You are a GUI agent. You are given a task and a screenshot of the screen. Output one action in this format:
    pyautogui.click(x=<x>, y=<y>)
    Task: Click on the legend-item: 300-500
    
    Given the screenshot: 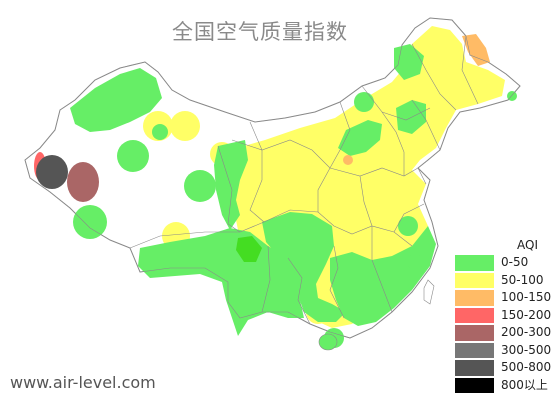 What is the action you would take?
    pyautogui.click(x=503, y=351)
    